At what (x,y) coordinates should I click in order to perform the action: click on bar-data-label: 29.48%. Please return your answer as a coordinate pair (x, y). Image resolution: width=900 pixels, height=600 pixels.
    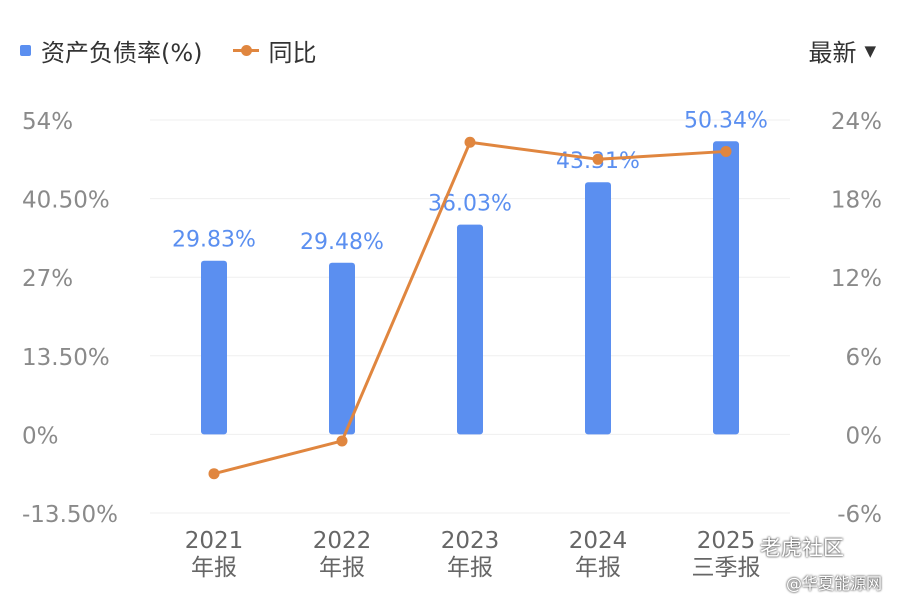
    Looking at the image, I should click on (342, 242).